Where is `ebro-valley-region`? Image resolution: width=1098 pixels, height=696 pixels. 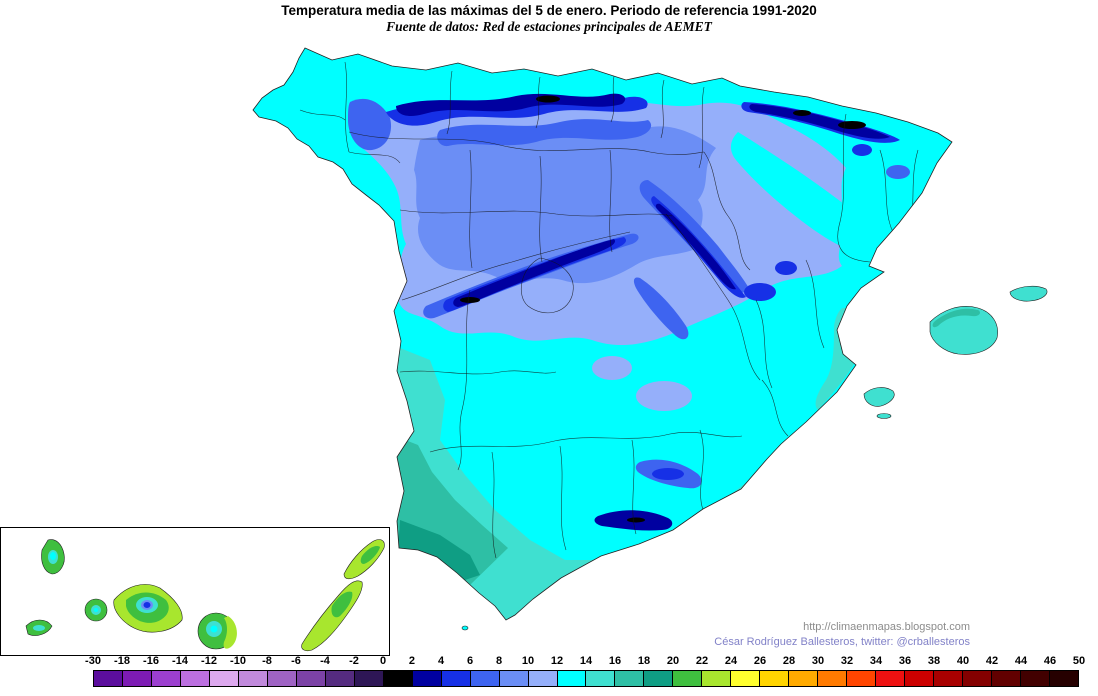 ebro-valley-region is located at coordinates (804, 192).